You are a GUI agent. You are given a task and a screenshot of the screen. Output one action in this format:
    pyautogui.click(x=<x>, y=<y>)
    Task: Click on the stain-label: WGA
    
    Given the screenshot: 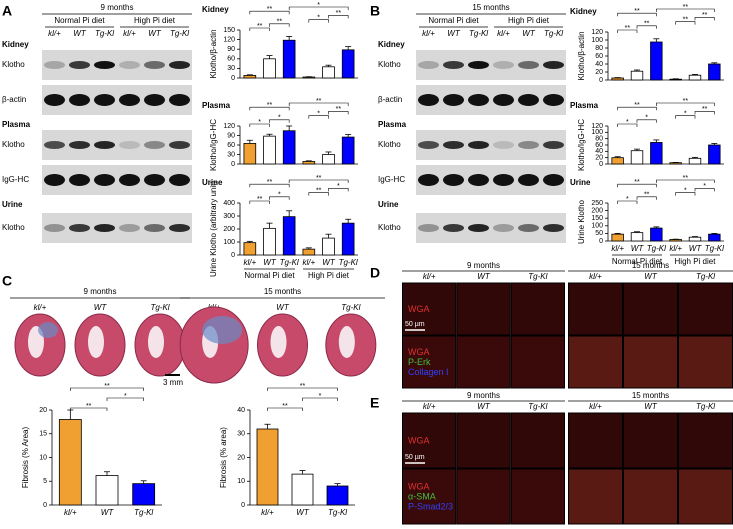 What is the action you would take?
    pyautogui.click(x=419, y=486)
    